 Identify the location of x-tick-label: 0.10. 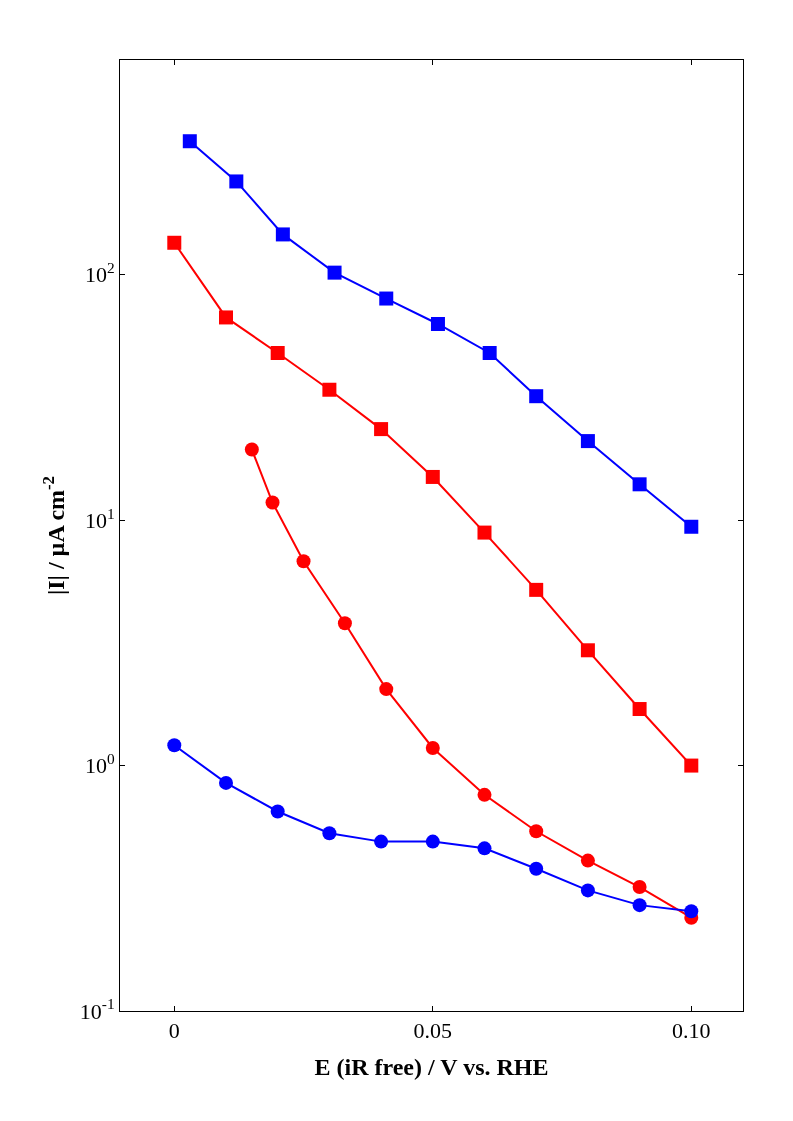
(691, 1031).